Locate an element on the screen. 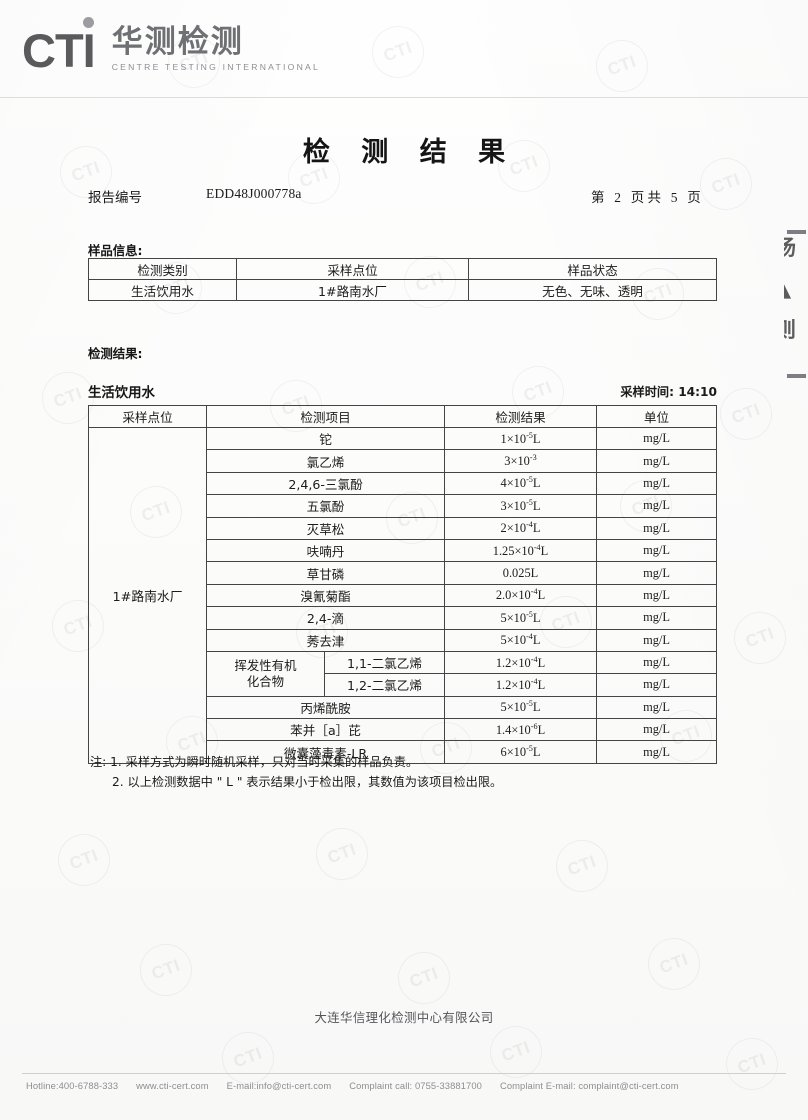  report-number-label: 报告编号 is located at coordinates (115, 197).